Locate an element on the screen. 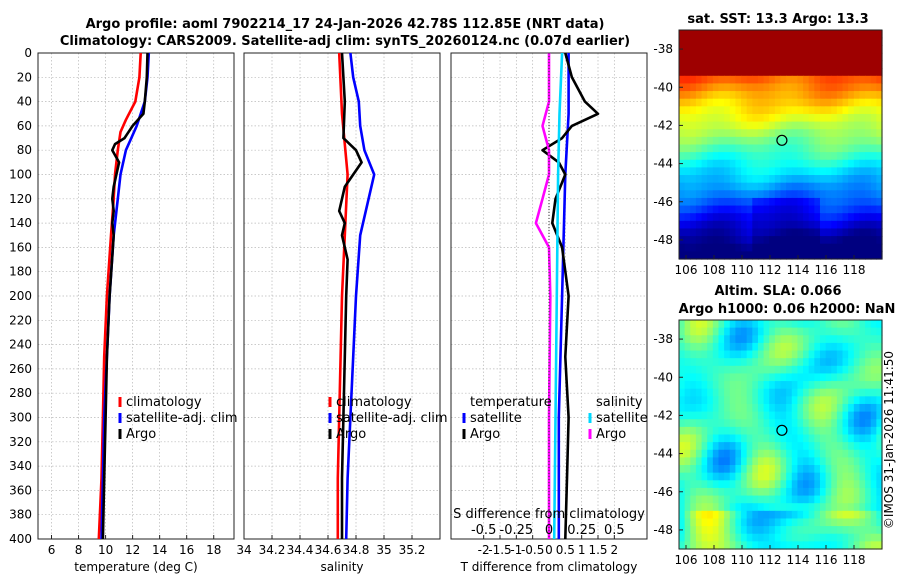  differences-xtick-label: 1 is located at coordinates (582, 550).